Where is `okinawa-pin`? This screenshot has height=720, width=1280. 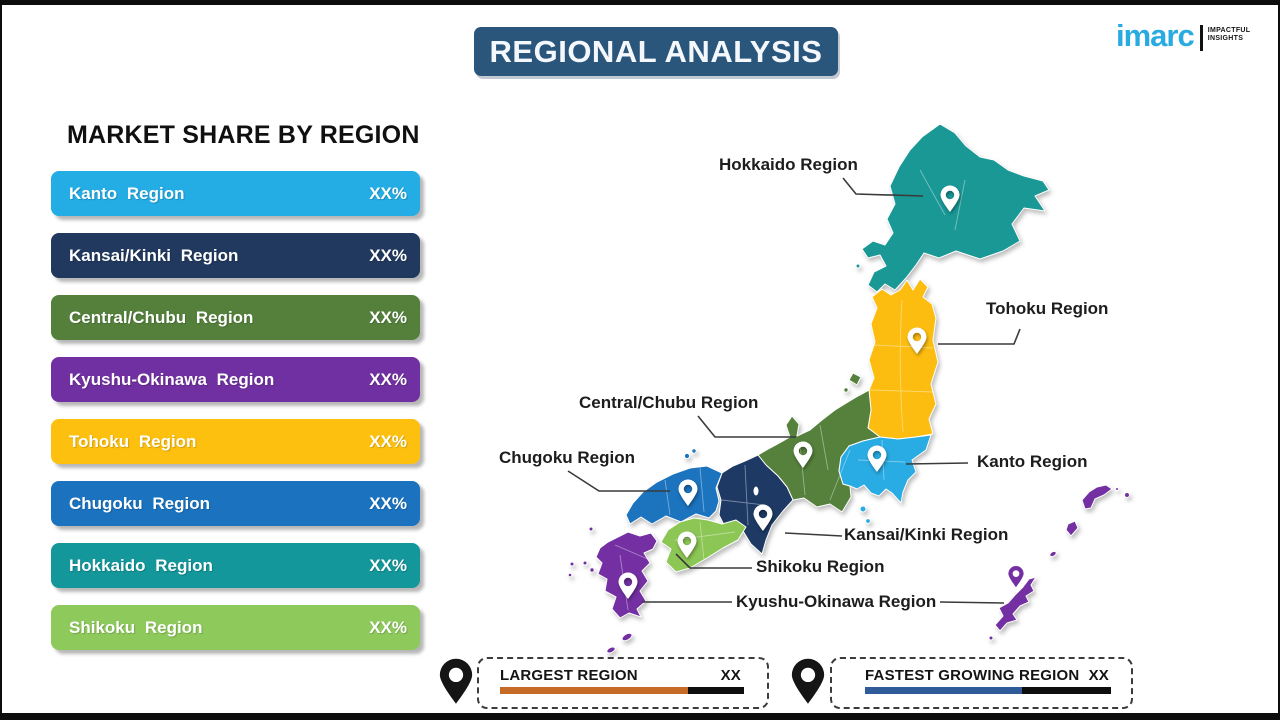 okinawa-pin is located at coordinates (1016, 577).